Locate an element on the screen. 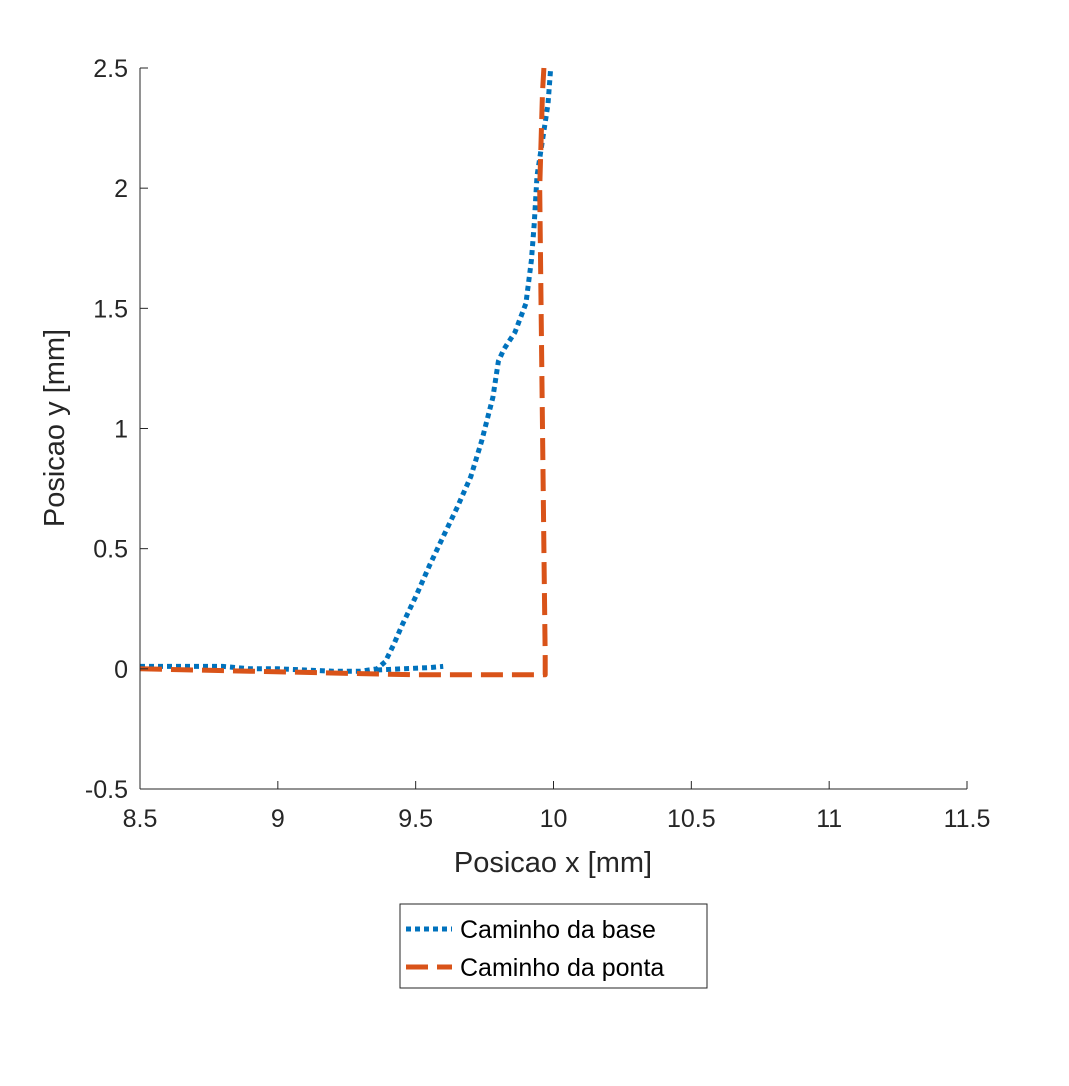 This screenshot has height=1086, width=1069. x-axis-label: Posicao x [mm] is located at coordinates (553, 863).